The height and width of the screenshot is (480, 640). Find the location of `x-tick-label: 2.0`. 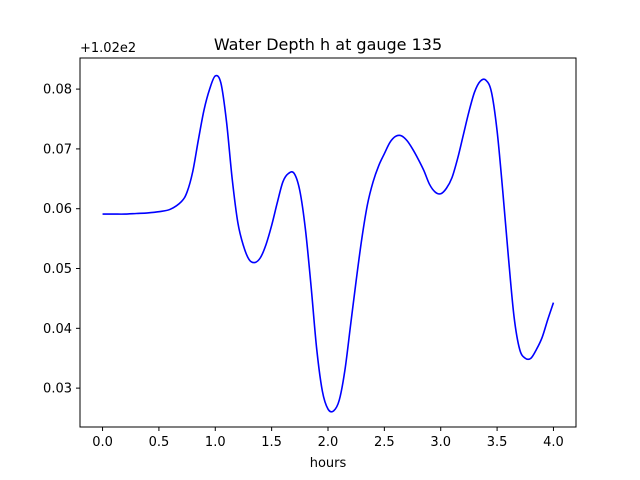

x-tick-label: 2.0 is located at coordinates (328, 442).